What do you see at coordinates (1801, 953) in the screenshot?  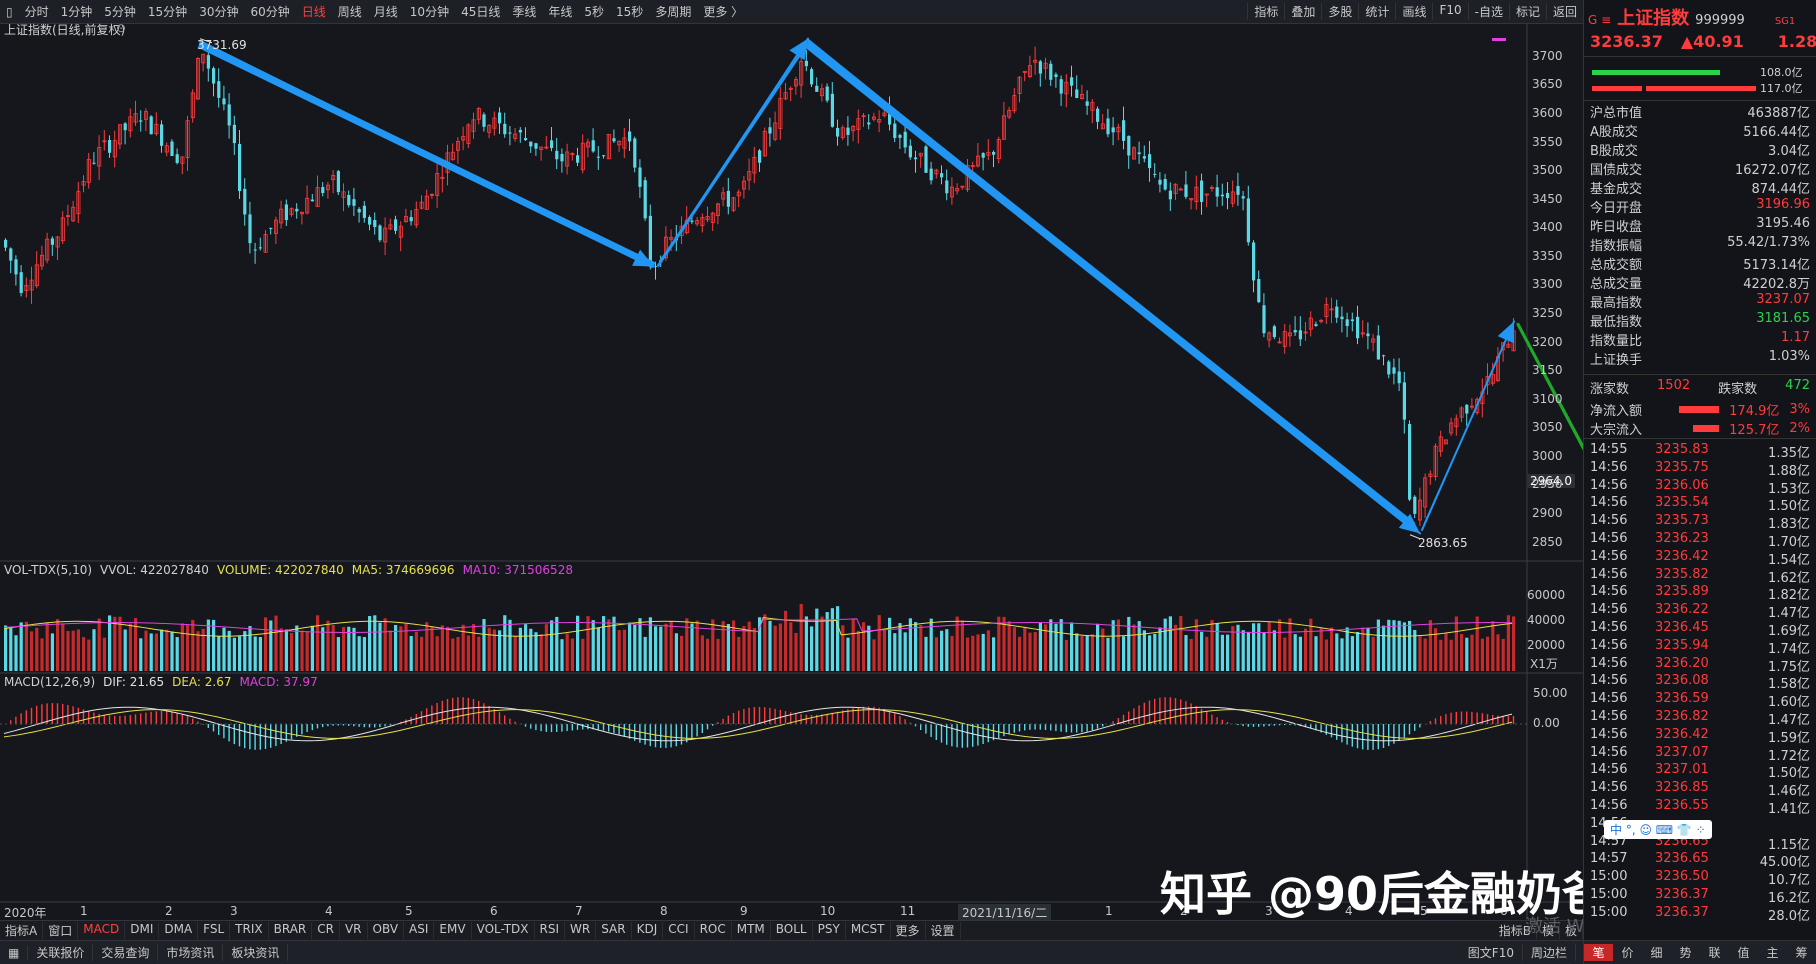 I see `panel-tab-7: 筹` at bounding box center [1801, 953].